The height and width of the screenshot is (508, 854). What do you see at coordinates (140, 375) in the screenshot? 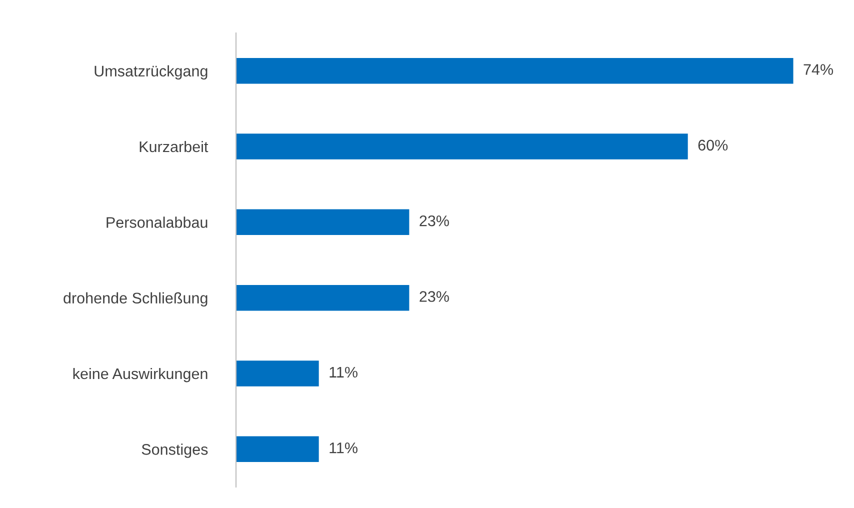
I see `y-tick-label: keine Auswirkungen` at bounding box center [140, 375].